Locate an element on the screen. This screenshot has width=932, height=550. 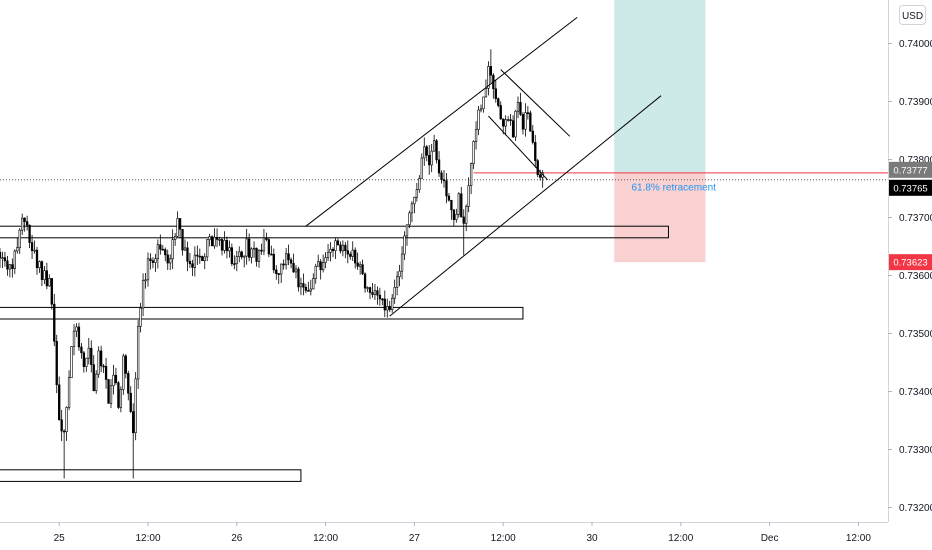
currency-badge is located at coordinates (912, 15).